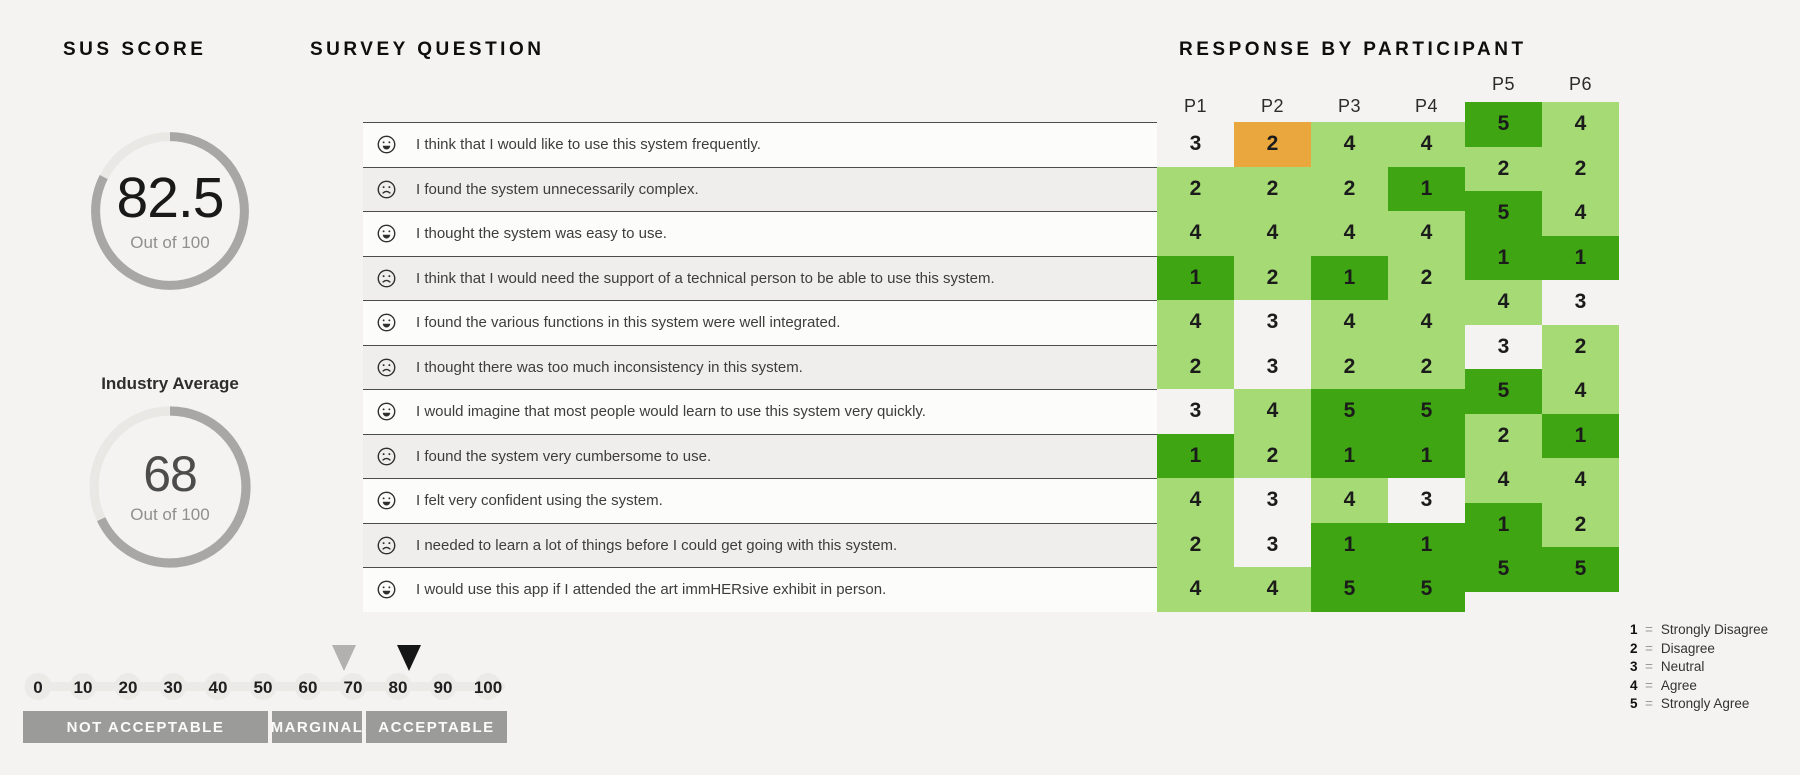 The height and width of the screenshot is (775, 1800). I want to click on legend-row: 1 = Strongly Disagree, so click(1699, 631).